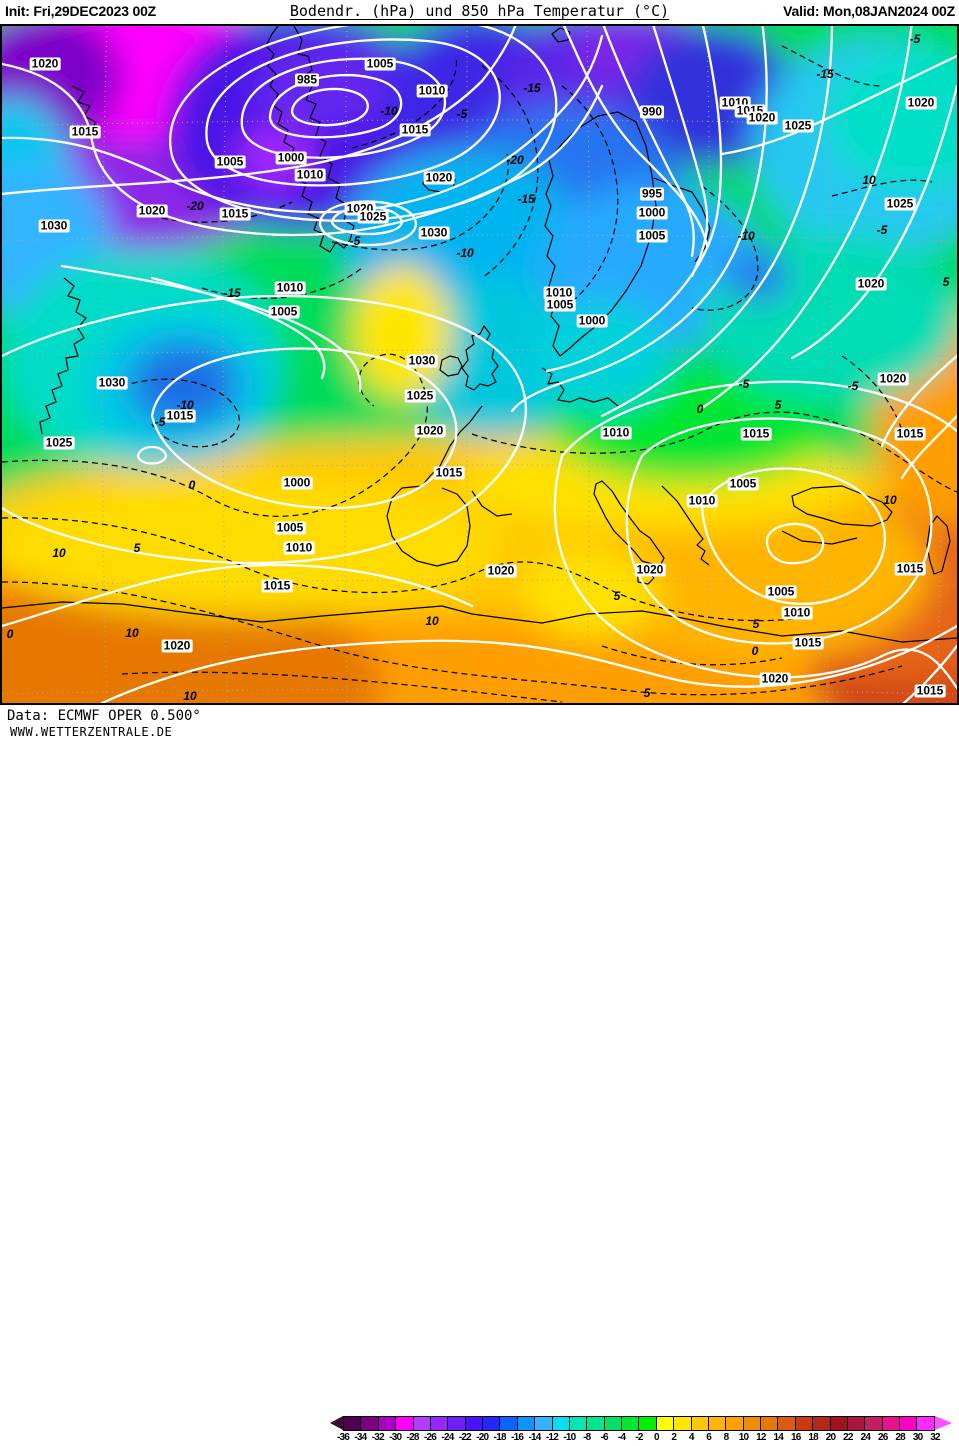 The height and width of the screenshot is (1446, 959). I want to click on legend-tick-label: -34, so click(360, 1437).